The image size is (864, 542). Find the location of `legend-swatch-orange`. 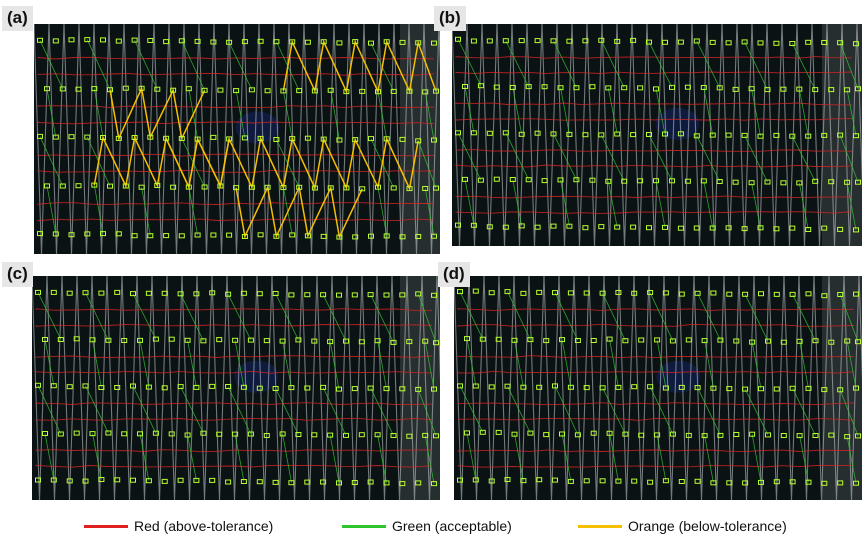

legend-swatch-orange is located at coordinates (600, 526).